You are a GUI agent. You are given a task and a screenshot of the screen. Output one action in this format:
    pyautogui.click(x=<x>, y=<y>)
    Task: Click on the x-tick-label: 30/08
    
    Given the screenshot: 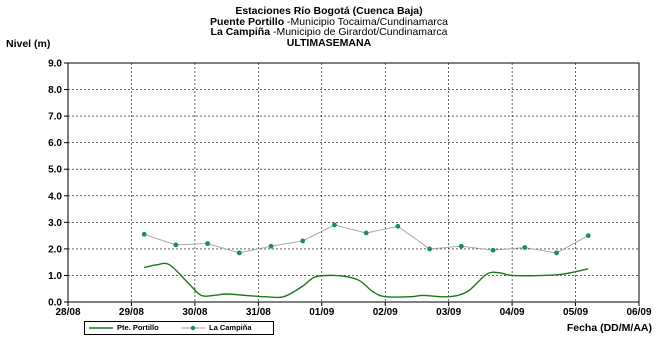 What is the action you would take?
    pyautogui.click(x=194, y=312)
    